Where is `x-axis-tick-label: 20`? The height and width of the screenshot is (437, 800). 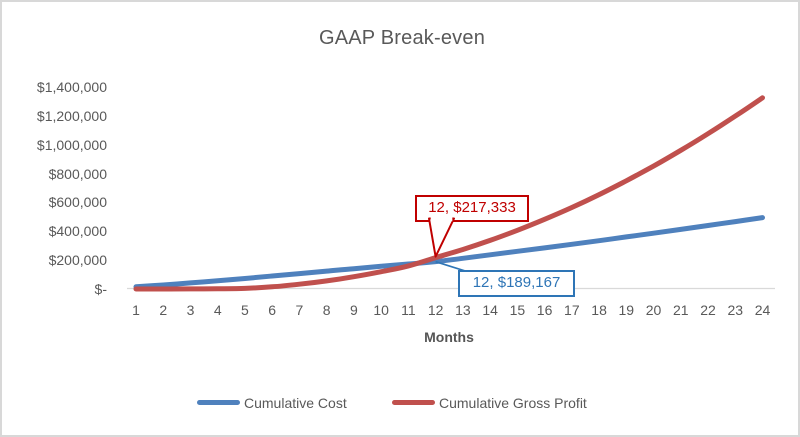 x-axis-tick-label: 20 is located at coordinates (653, 310).